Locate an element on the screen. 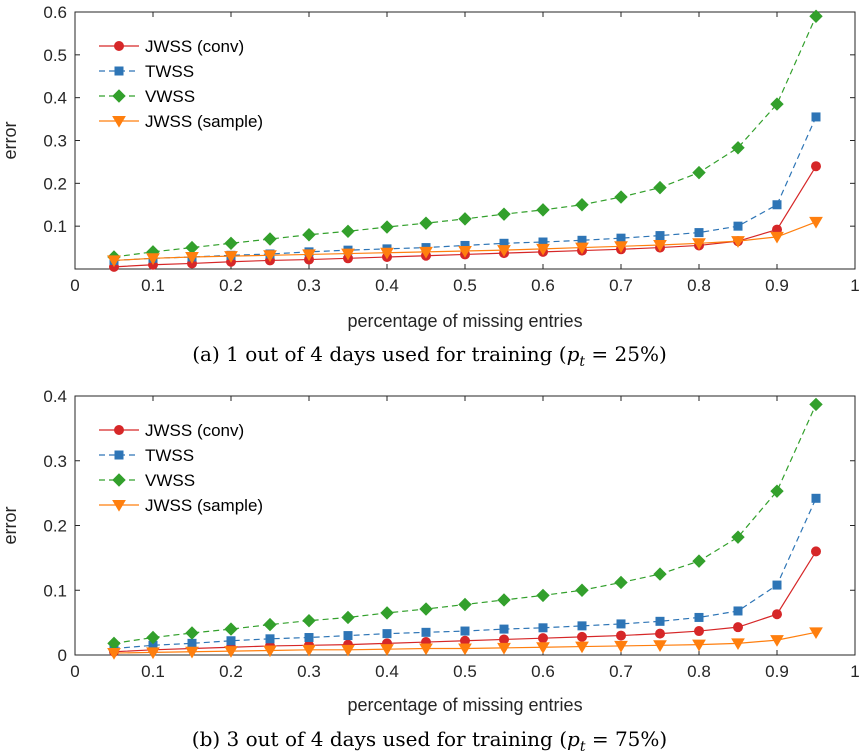 This screenshot has height=756, width=859. y-tick-label: 0.1 is located at coordinates (55, 226).